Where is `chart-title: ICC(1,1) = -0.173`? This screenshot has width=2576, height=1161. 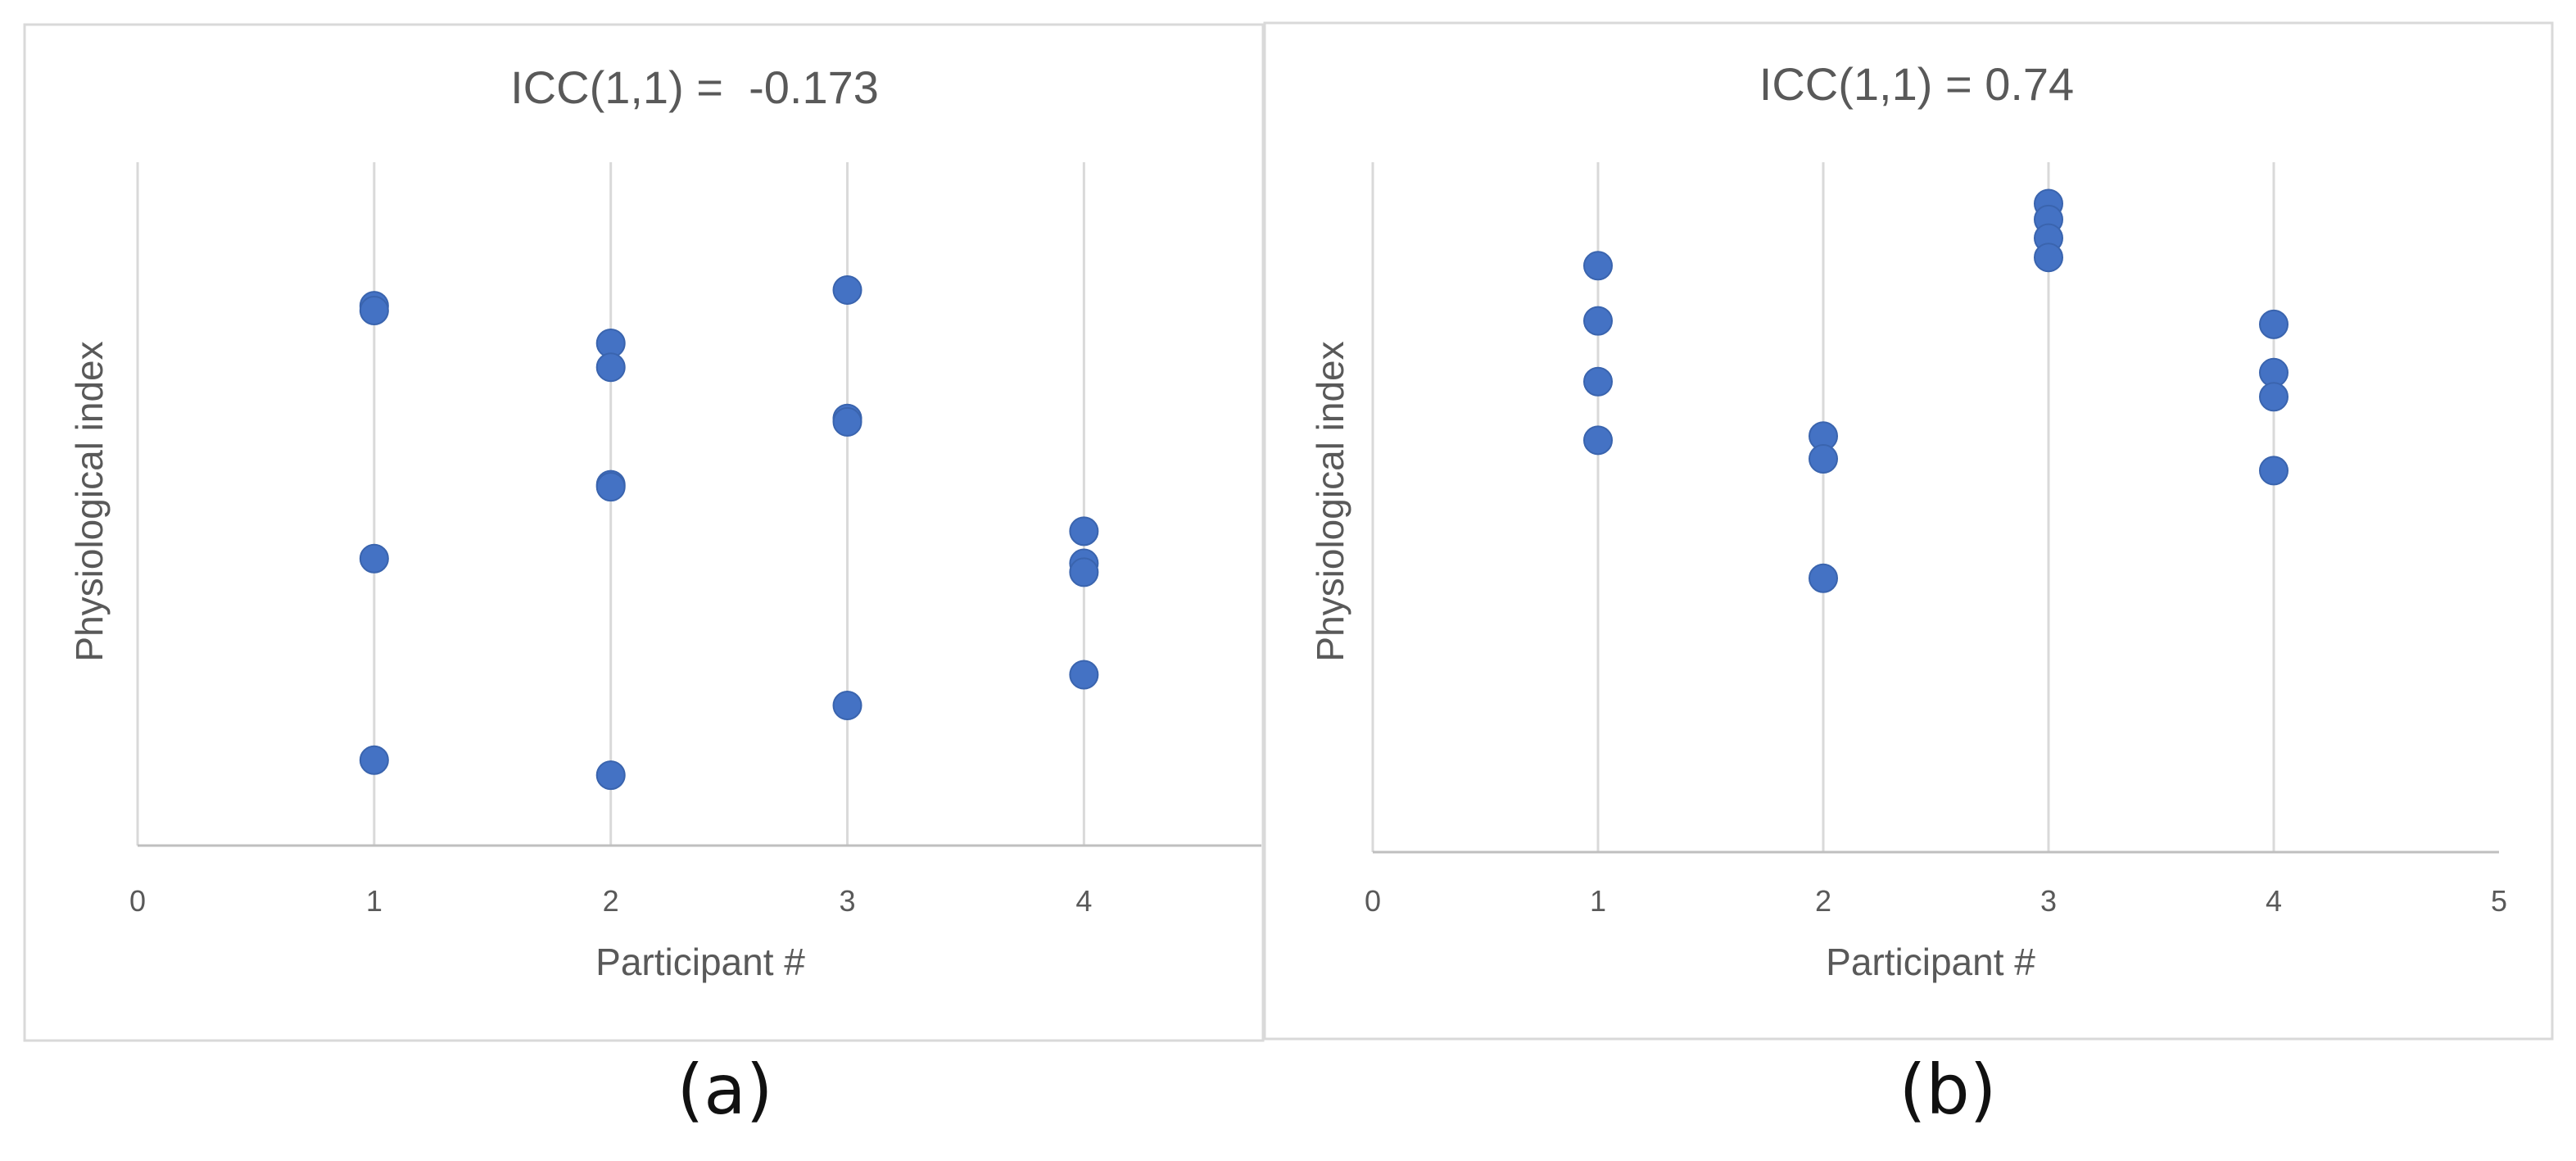
chart-title: ICC(1,1) = -0.173 is located at coordinates (694, 87).